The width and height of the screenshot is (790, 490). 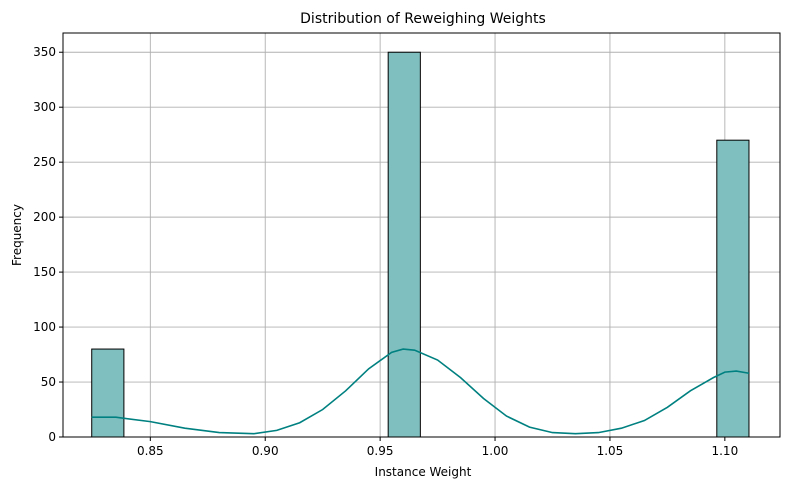 What do you see at coordinates (495, 451) in the screenshot?
I see `x-tick-label: 1.00` at bounding box center [495, 451].